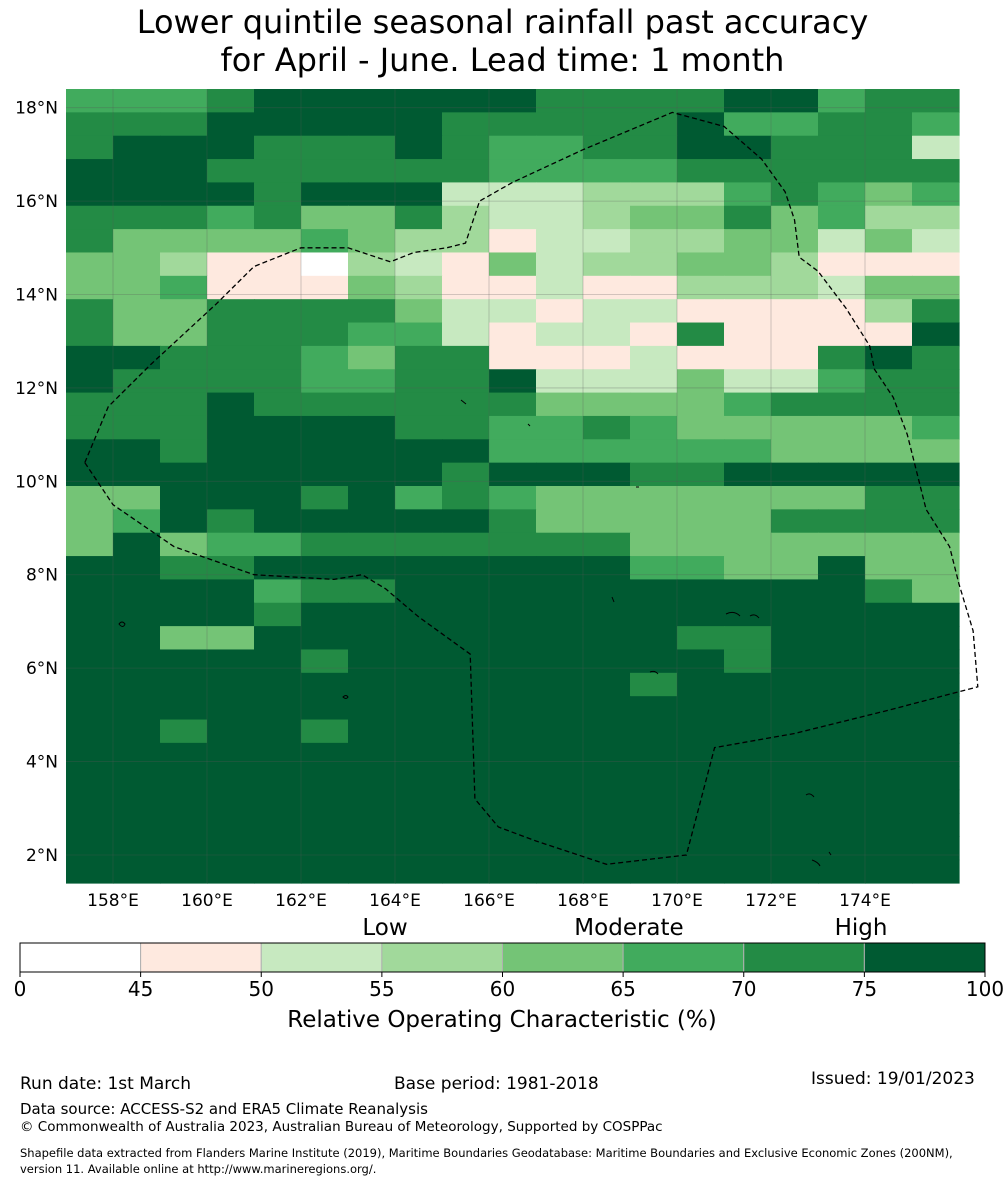 The height and width of the screenshot is (1185, 1005). I want to click on colorbar-tick-label: 75, so click(864, 989).